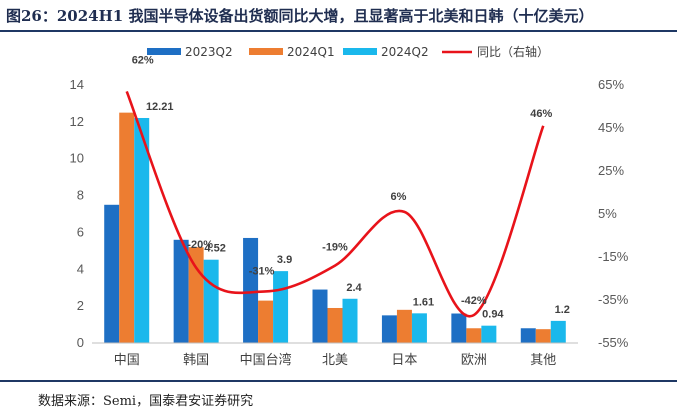 The width and height of the screenshot is (677, 418). Describe the element at coordinates (528, 335) in the screenshot. I see `bar-2023Q2-其他` at that location.